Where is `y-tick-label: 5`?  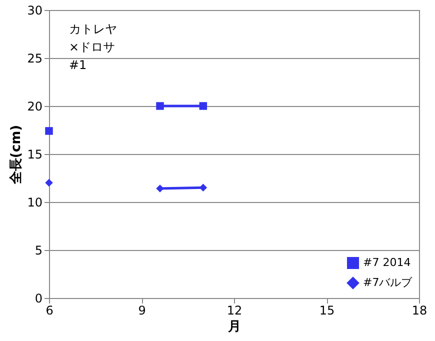 y-tick-label: 5 is located at coordinates (38, 251).